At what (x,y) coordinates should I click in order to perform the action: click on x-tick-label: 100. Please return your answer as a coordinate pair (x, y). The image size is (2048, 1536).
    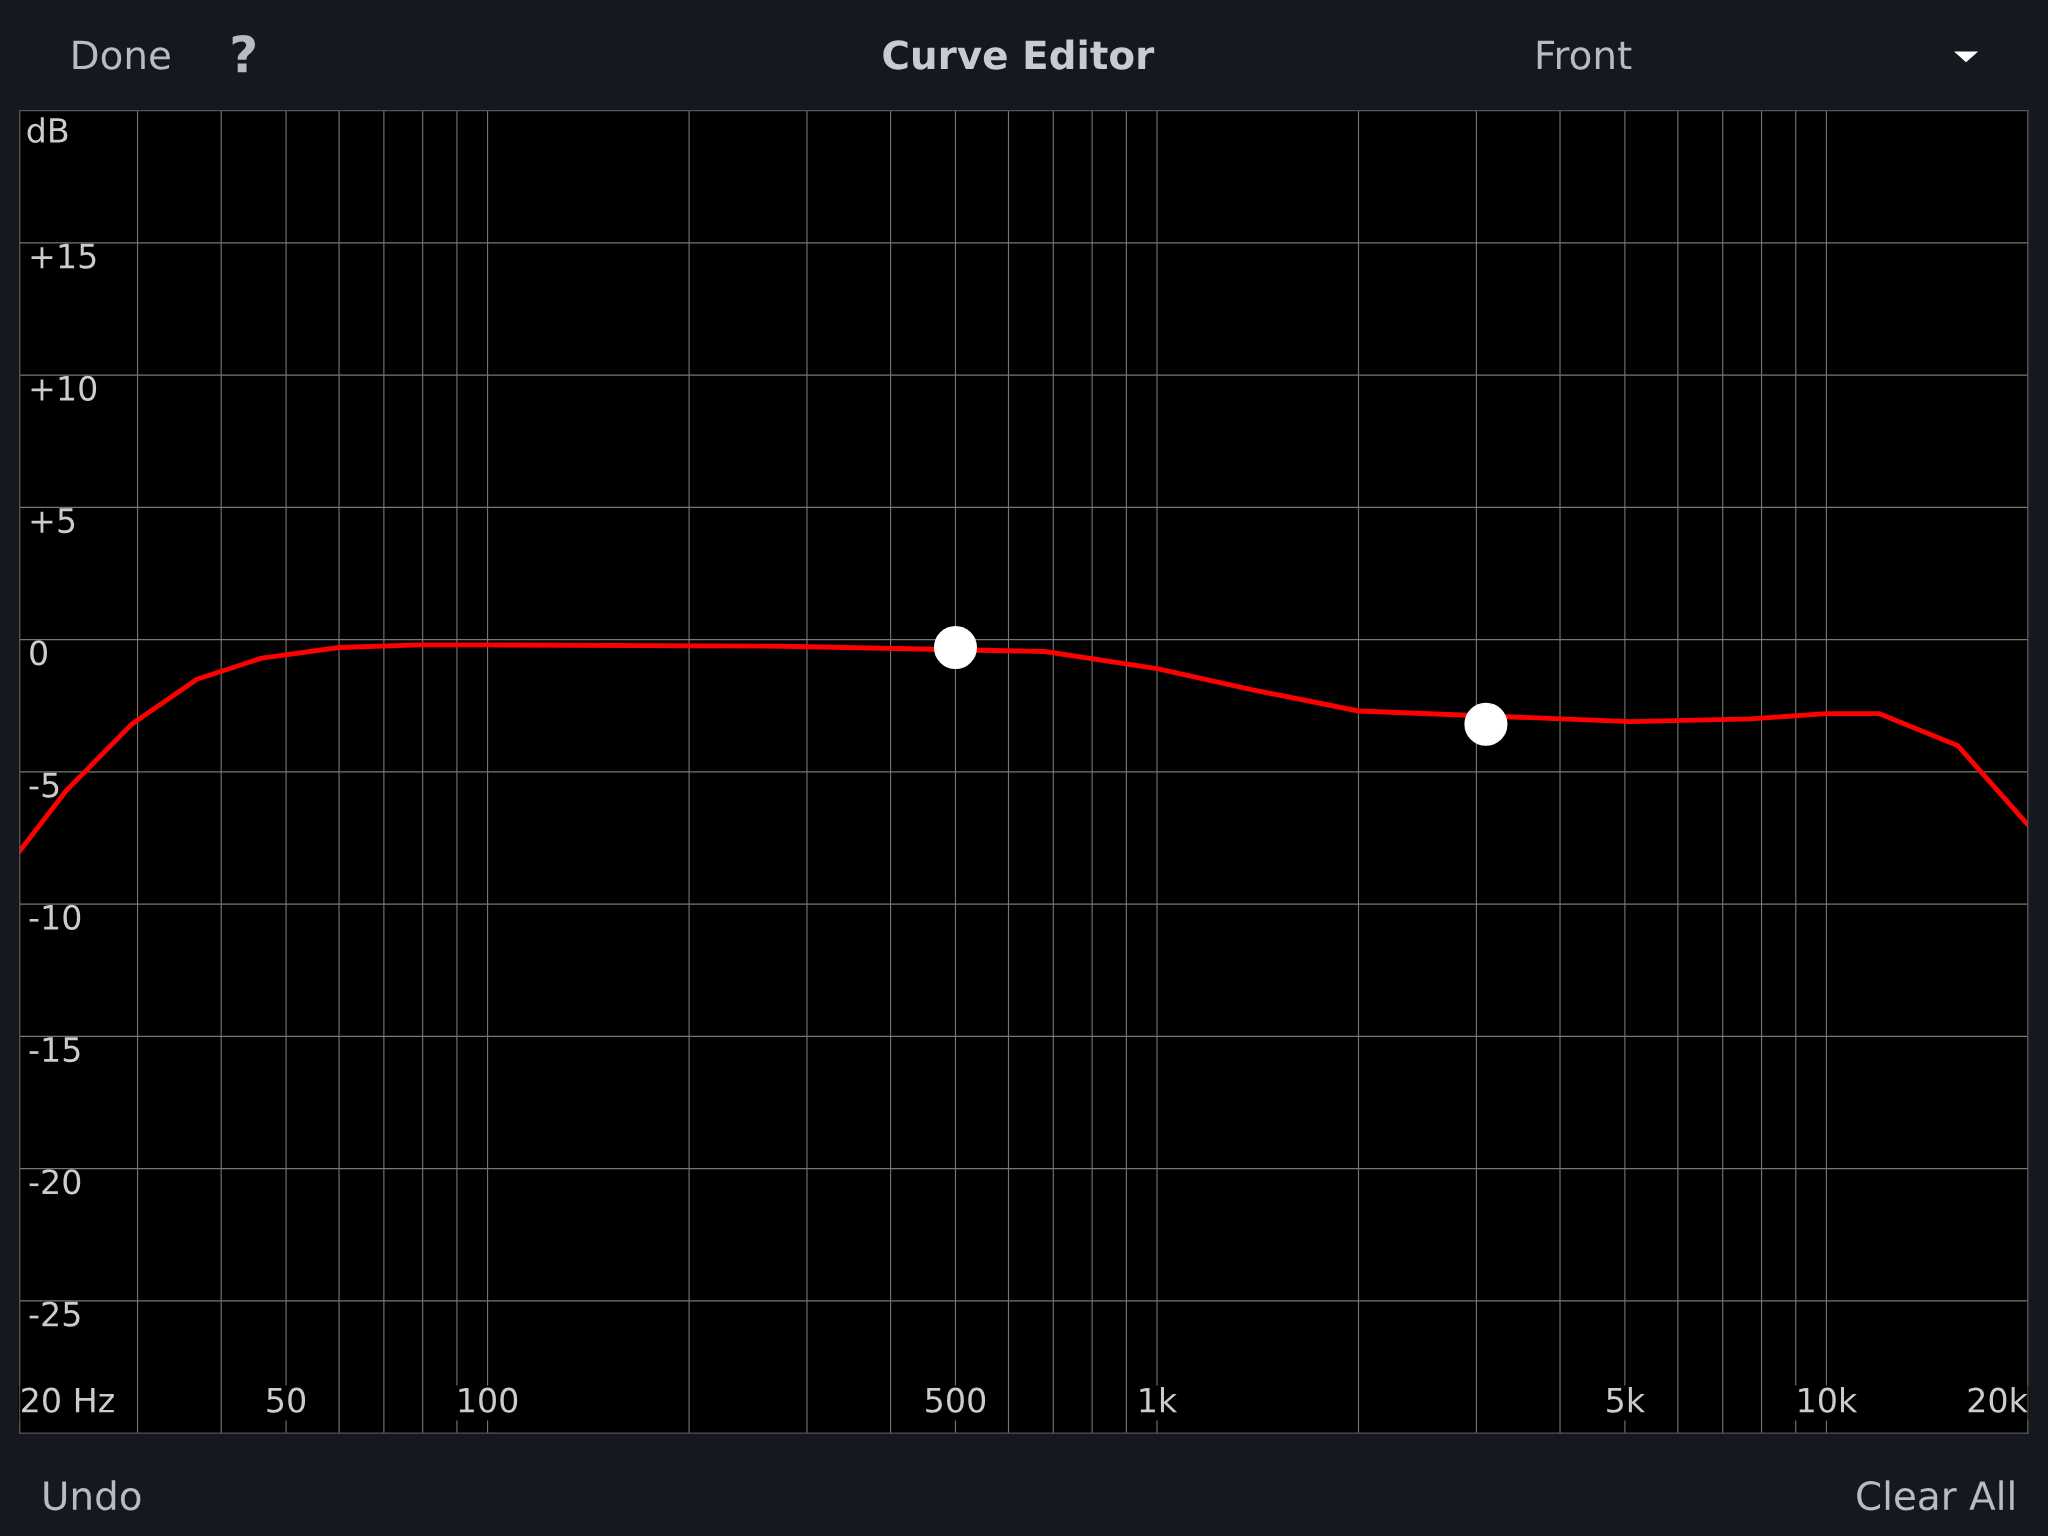
    Looking at the image, I should click on (488, 1400).